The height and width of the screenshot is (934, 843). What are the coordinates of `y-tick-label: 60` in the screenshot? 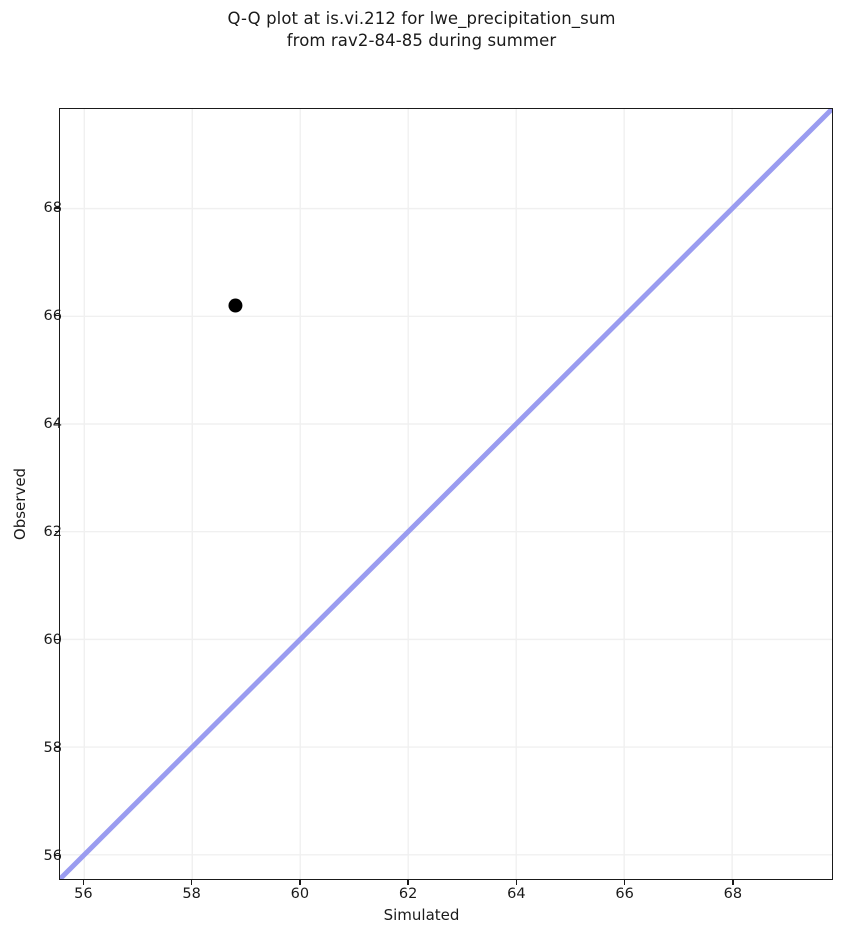 It's located at (52, 639).